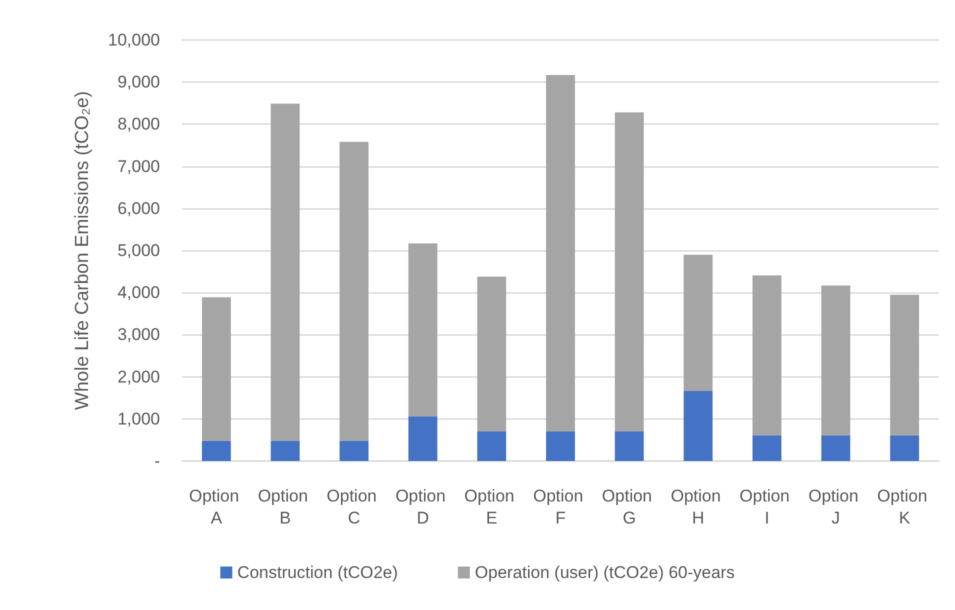 This screenshot has height=610, width=955. I want to click on y-tick-label: 3,000, so click(138, 334).